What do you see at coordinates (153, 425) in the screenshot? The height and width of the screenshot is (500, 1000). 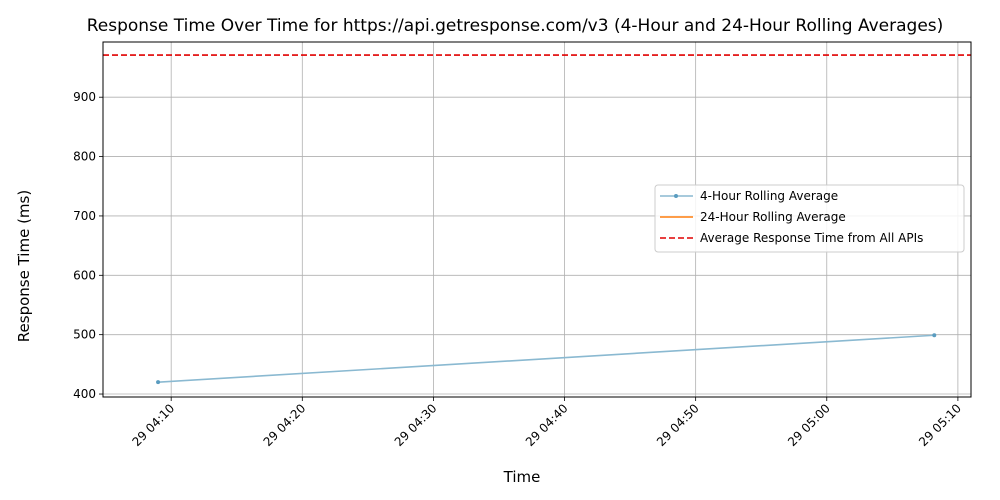 I see `x-tick-label: 29 04:10` at bounding box center [153, 425].